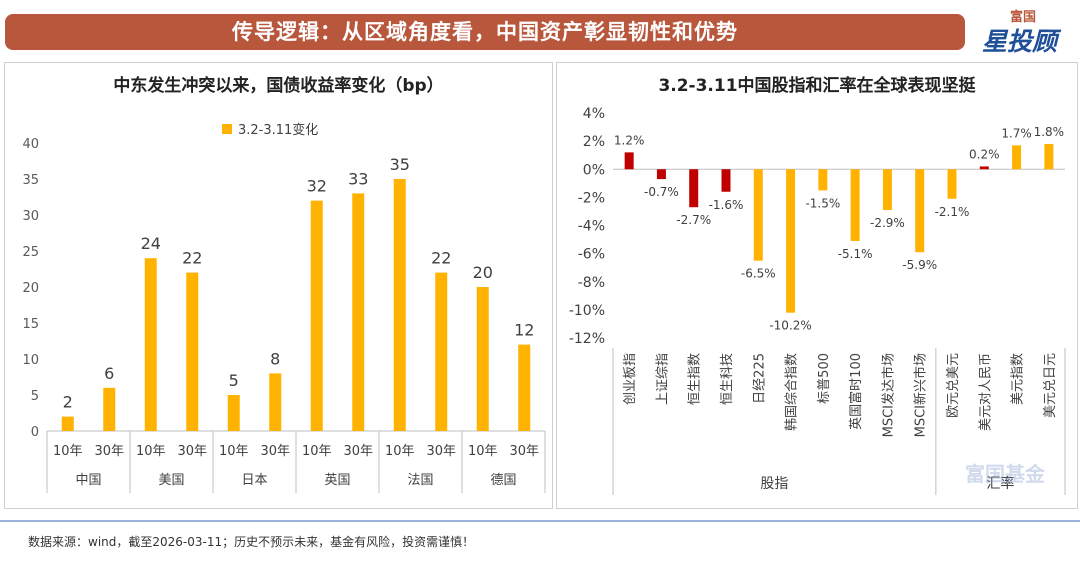 The height and width of the screenshot is (567, 1080). I want to click on group-label: 英国, so click(337, 480).